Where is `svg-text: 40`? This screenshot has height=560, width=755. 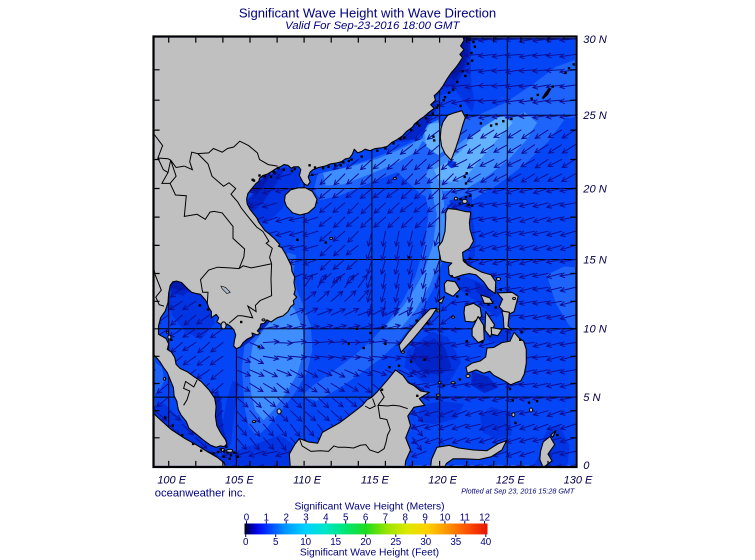 svg-text: 40 is located at coordinates (485, 542).